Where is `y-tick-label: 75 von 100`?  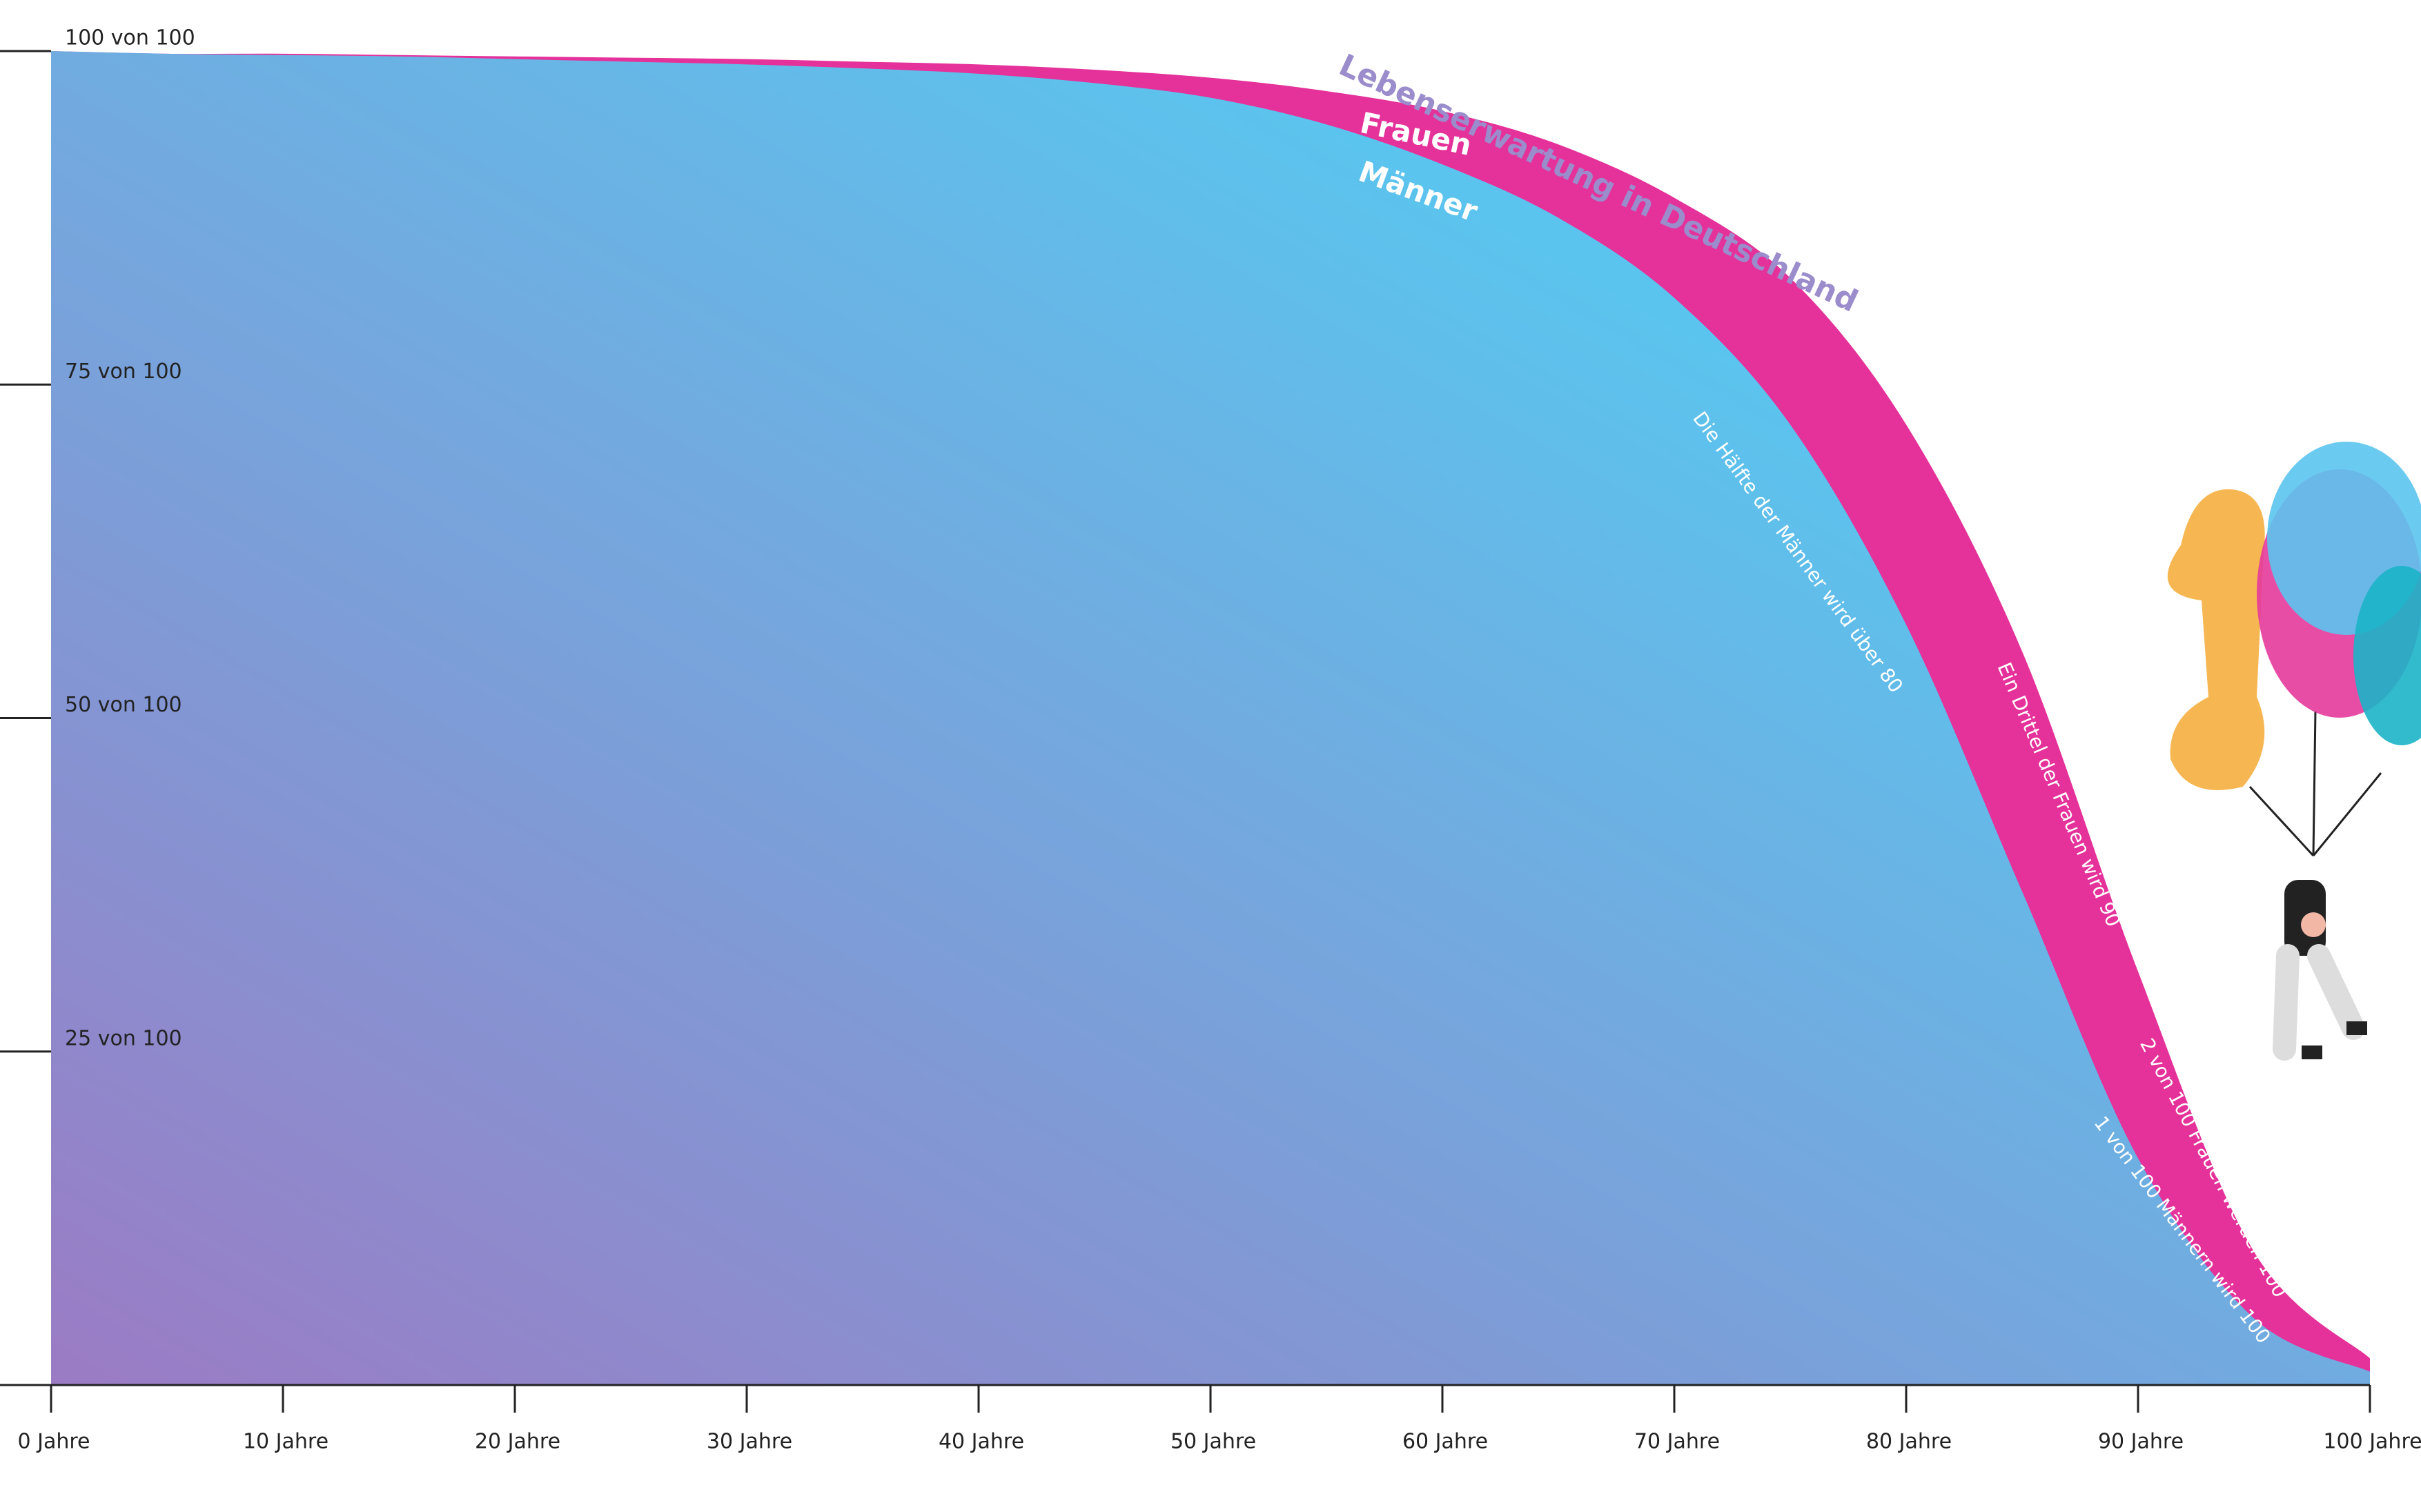
y-tick-label: 75 von 100 is located at coordinates (124, 372).